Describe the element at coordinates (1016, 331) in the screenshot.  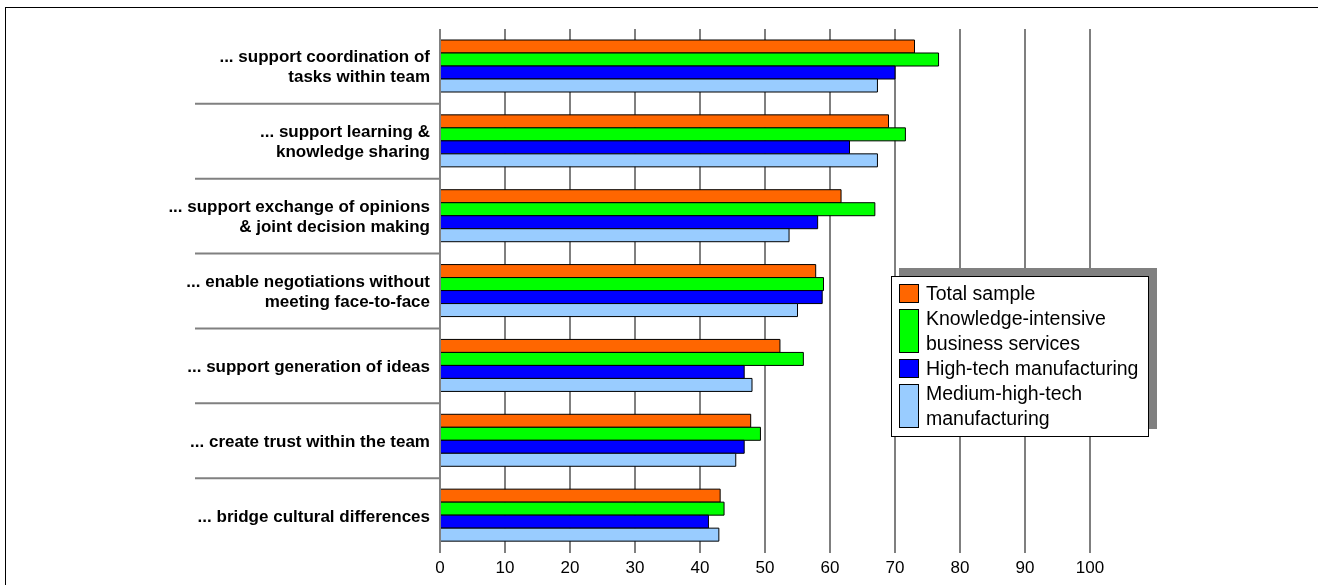
I see `legend-label: Knowledge-intensive business services` at that location.